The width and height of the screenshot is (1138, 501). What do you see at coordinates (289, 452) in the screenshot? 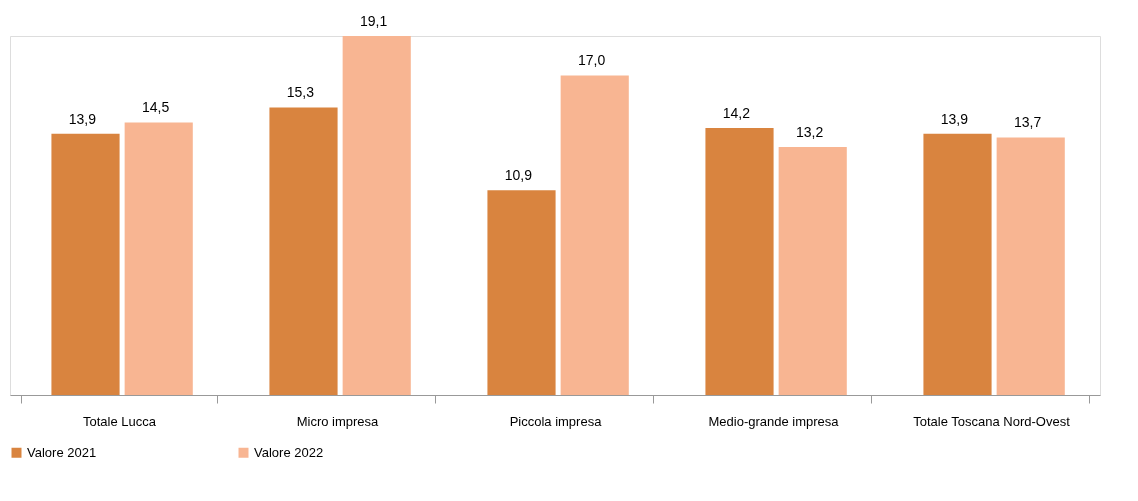
I see `legend-label: Valore 2022` at bounding box center [289, 452].